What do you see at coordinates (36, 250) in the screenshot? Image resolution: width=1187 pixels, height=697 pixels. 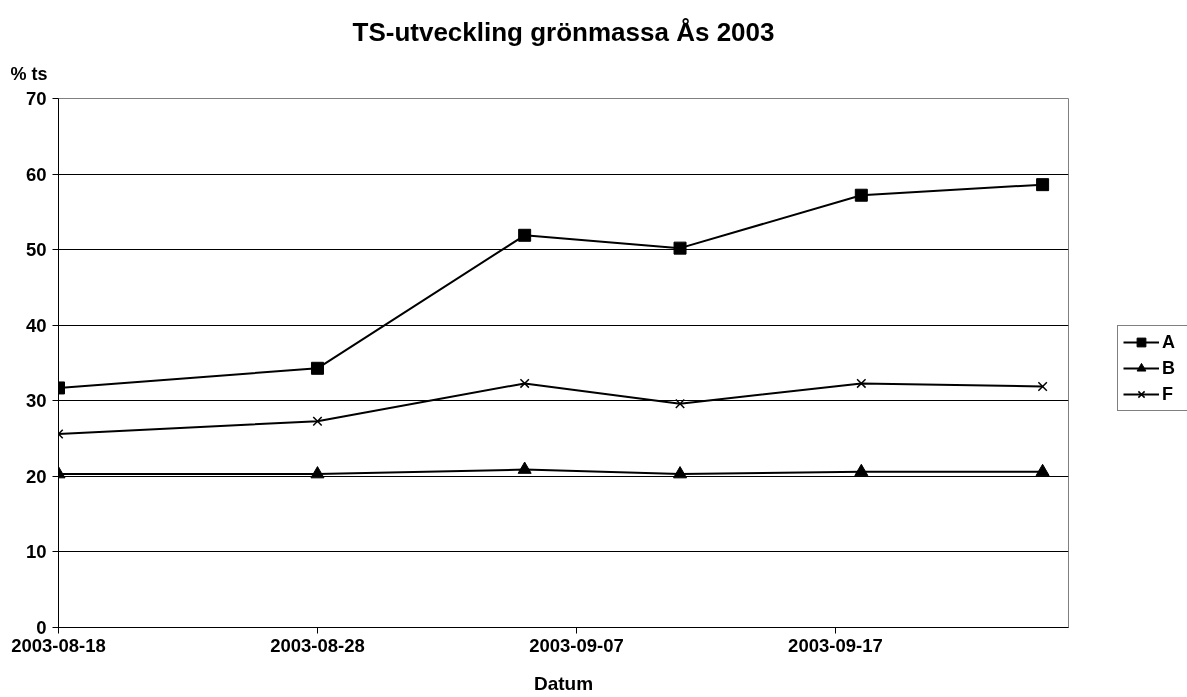 I see `y-tick-label: 50` at bounding box center [36, 250].